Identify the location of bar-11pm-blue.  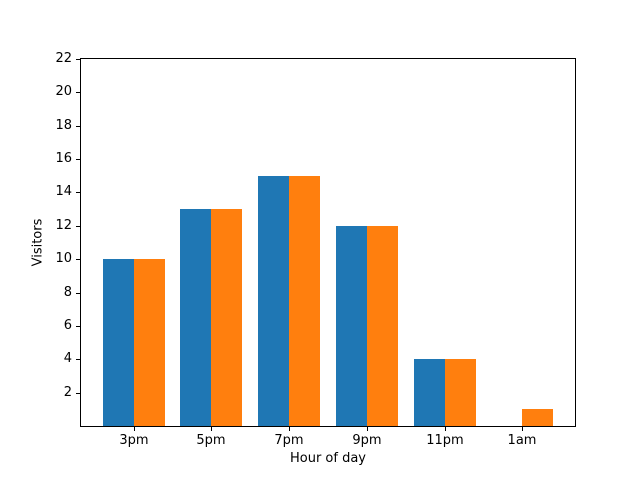
(429, 392).